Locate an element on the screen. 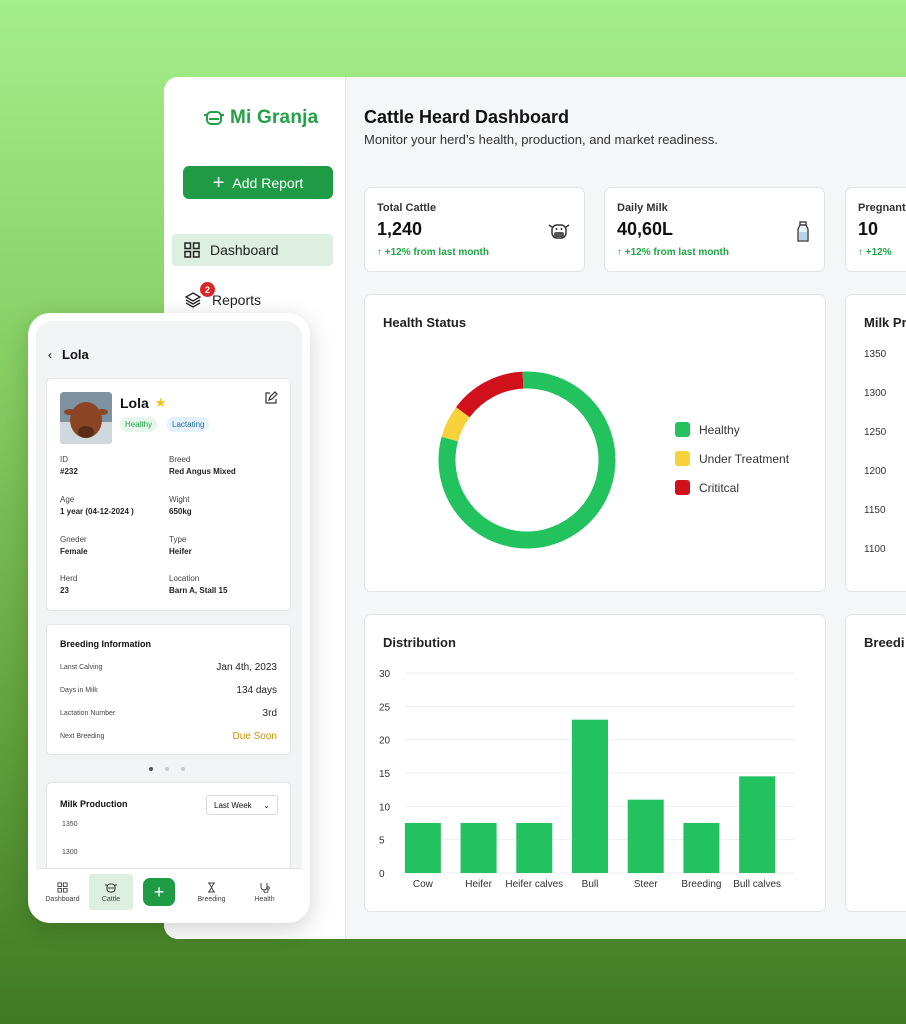 Image resolution: width=906 pixels, height=1024 pixels. bottom-nav: Dashboard Cattle + Breeding is located at coordinates (169, 891).